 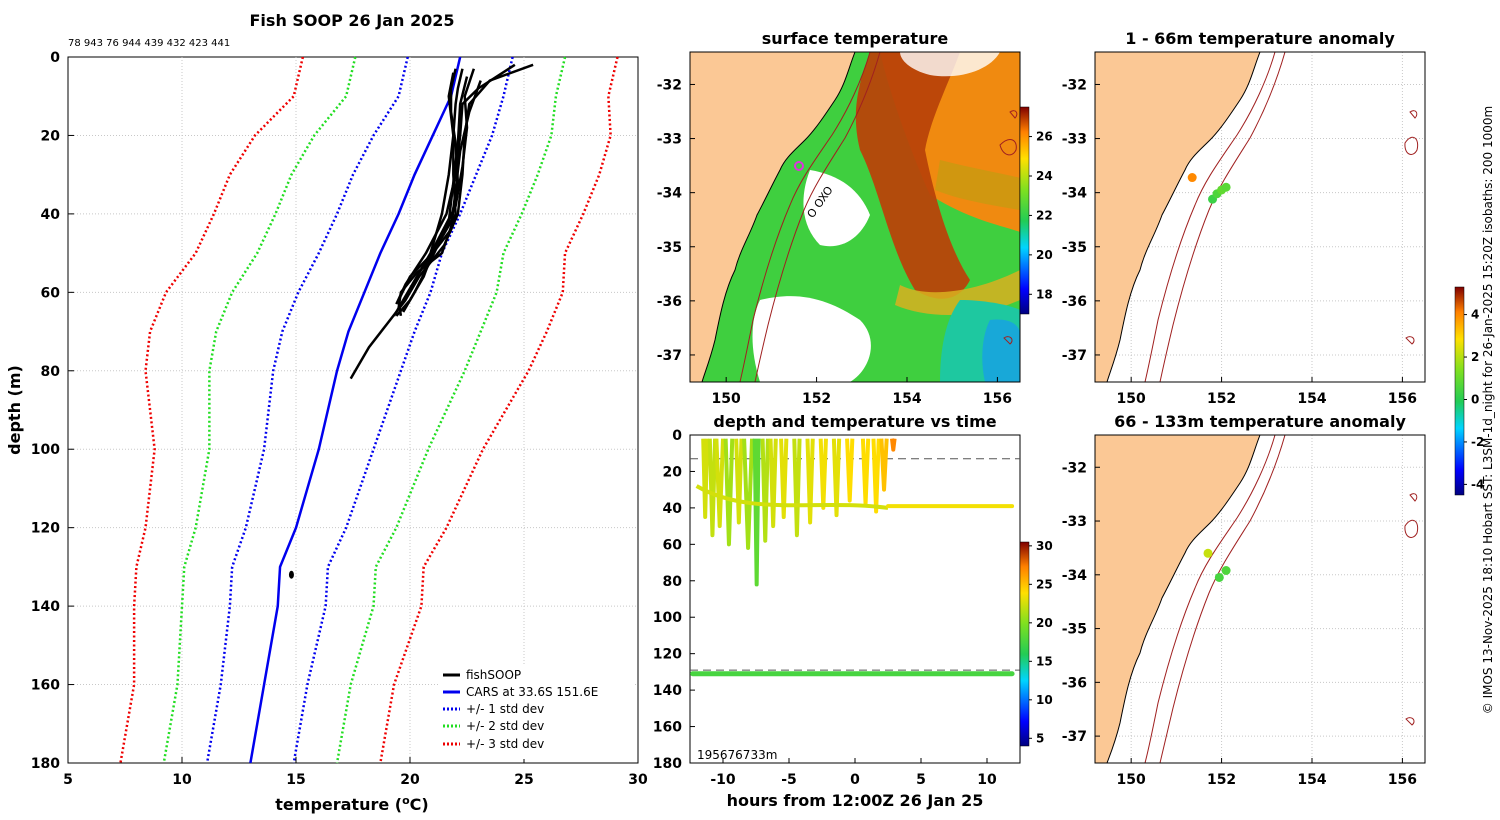 I want to click on time-xtick-label: 0, so click(x=855, y=780).